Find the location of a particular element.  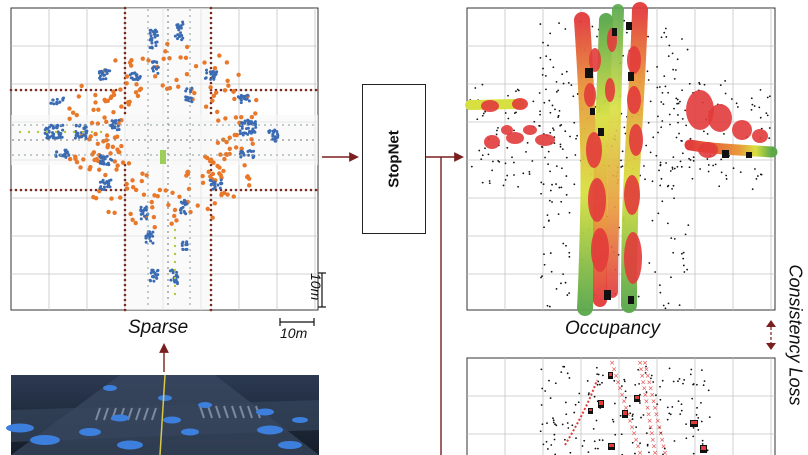

stopnet-label: StopNet is located at coordinates (394, 159).